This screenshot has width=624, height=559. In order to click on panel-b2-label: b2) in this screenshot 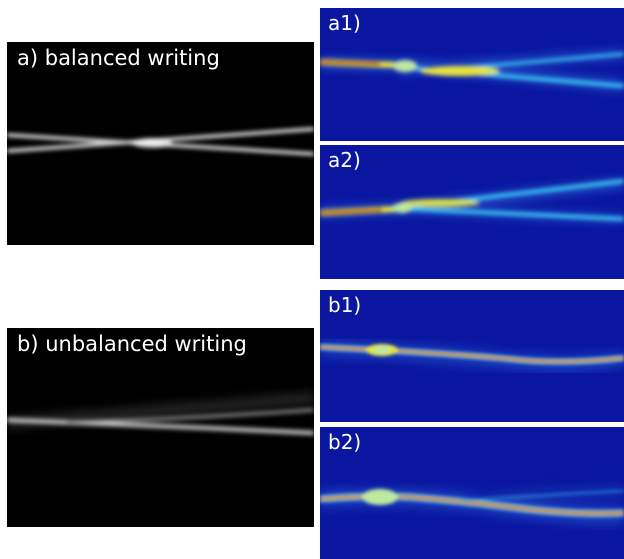, I will do `click(345, 442)`.